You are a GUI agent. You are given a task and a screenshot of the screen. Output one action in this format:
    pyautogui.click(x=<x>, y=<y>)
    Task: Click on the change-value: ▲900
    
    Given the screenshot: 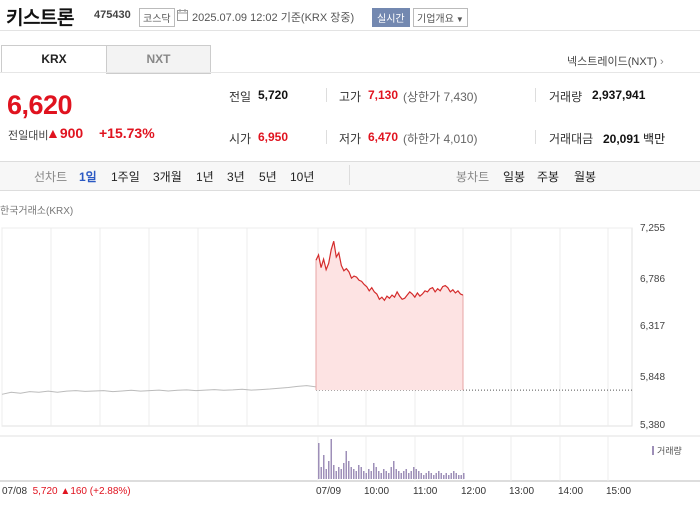 What is the action you would take?
    pyautogui.click(x=64, y=133)
    